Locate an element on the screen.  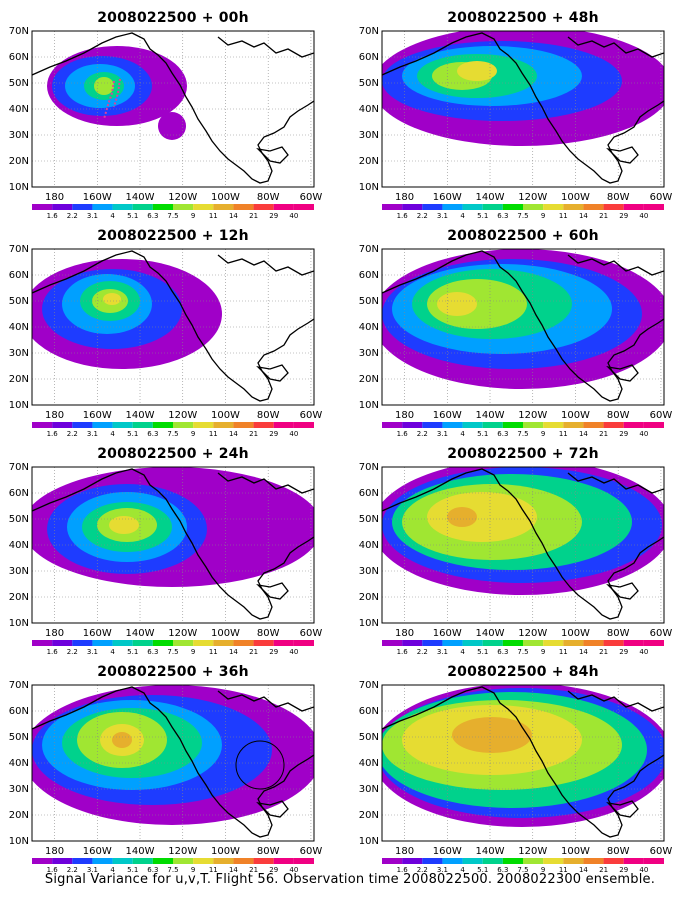
panel-title: 2008022500 + 60h is located at coordinates (523, 236).